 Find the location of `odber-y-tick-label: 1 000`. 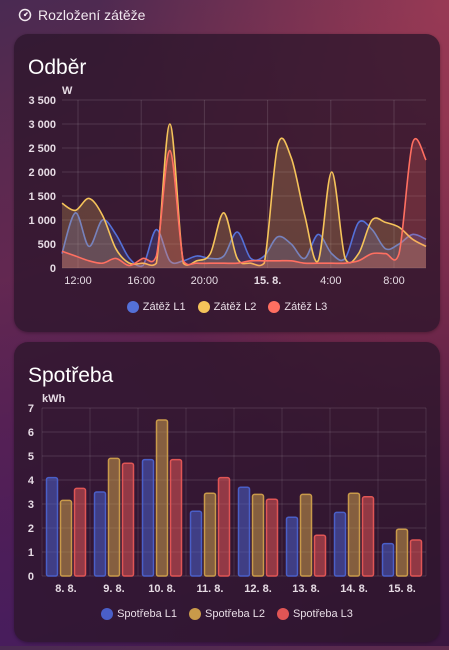

odber-y-tick-label: 1 000 is located at coordinates (42, 221).